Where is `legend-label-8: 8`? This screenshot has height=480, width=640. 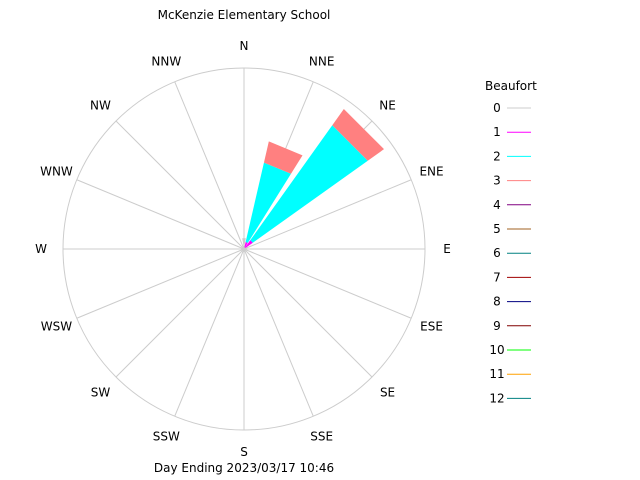
legend-label-8: 8 is located at coordinates (497, 302).